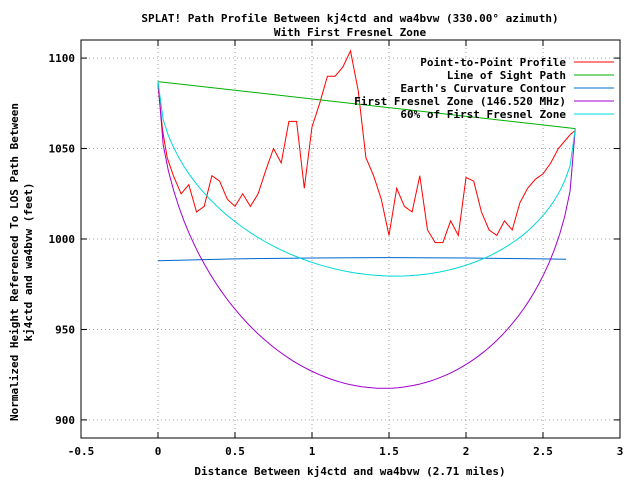 The width and height of the screenshot is (640, 480). Describe the element at coordinates (466, 451) in the screenshot. I see `x-tick-label: 2` at that location.